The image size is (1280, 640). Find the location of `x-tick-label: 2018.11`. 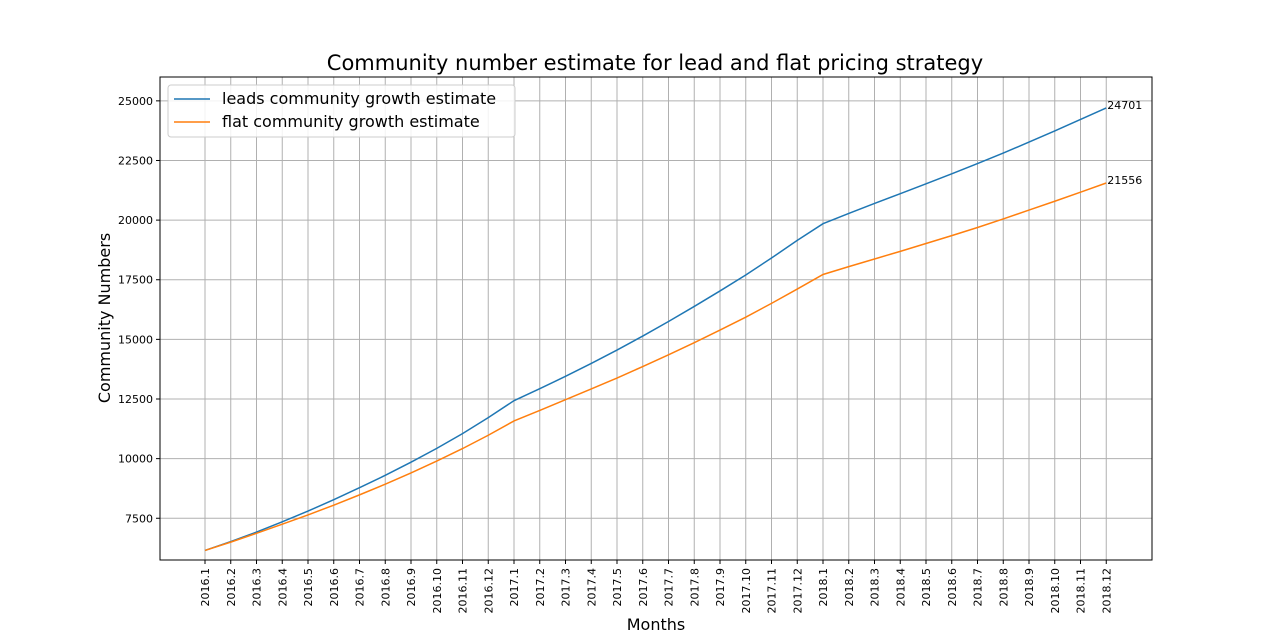

x-tick-label: 2018.11 is located at coordinates (1081, 591).